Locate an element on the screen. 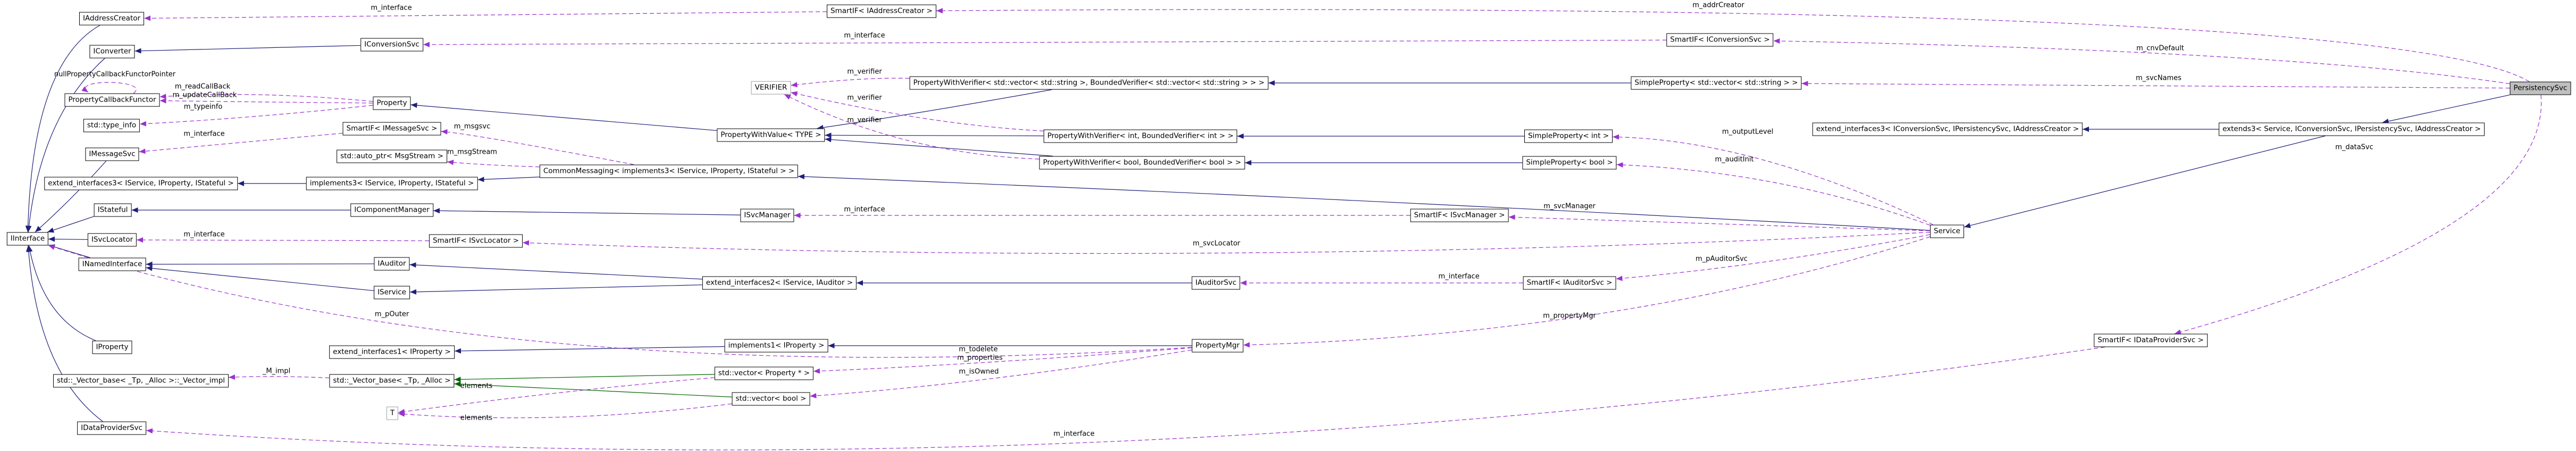  edge-label: m_dataSvc is located at coordinates (2354, 147).